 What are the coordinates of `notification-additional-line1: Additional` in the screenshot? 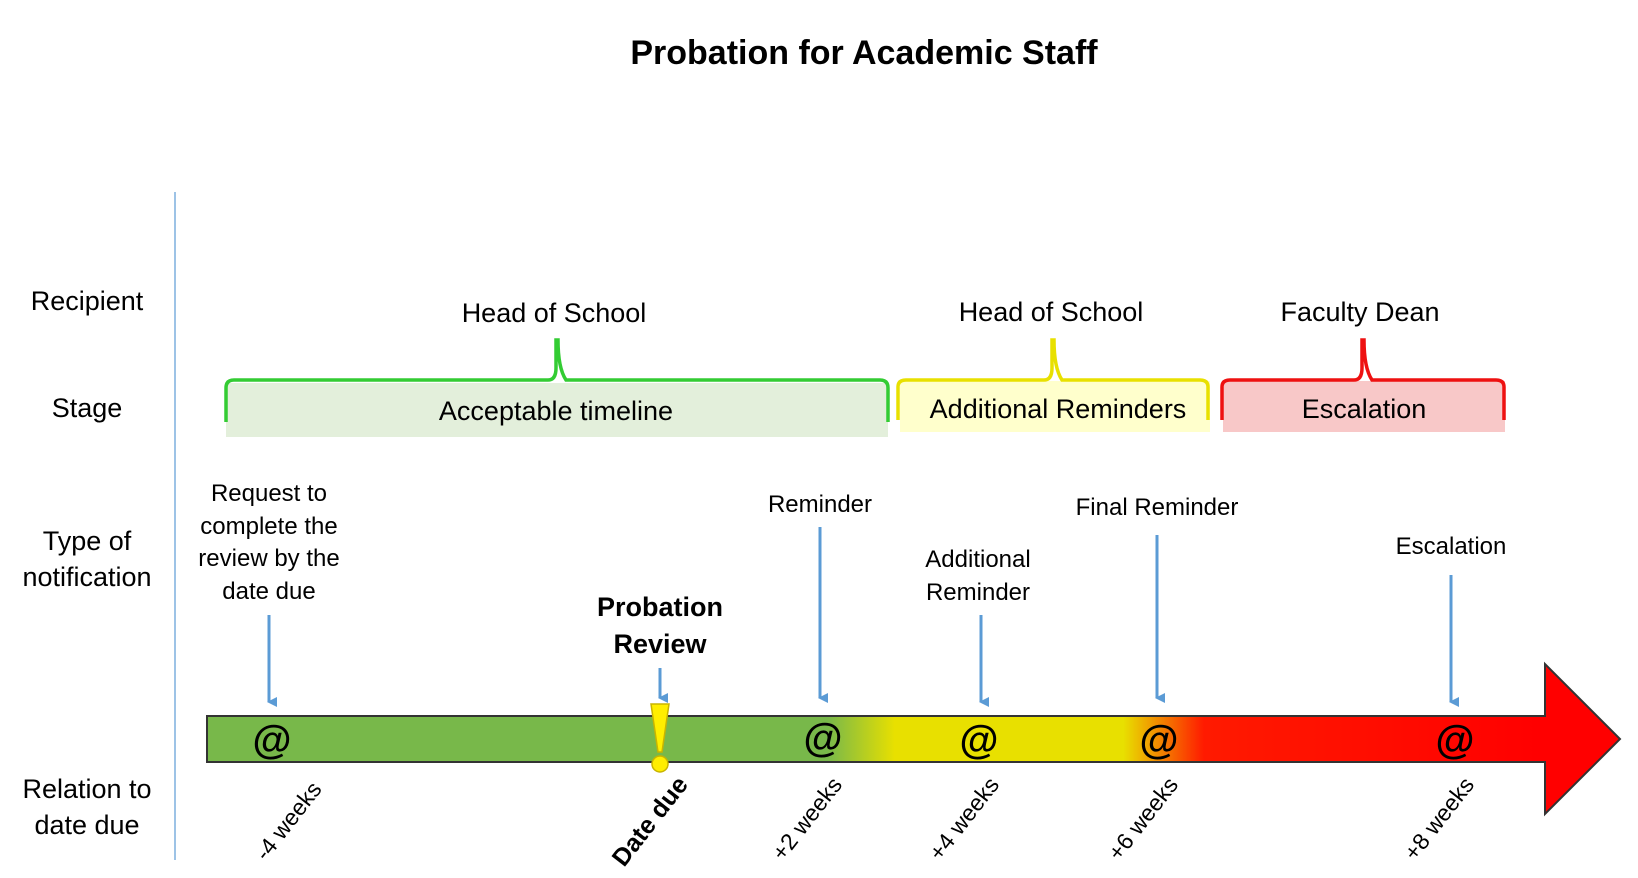 It's located at (977, 559).